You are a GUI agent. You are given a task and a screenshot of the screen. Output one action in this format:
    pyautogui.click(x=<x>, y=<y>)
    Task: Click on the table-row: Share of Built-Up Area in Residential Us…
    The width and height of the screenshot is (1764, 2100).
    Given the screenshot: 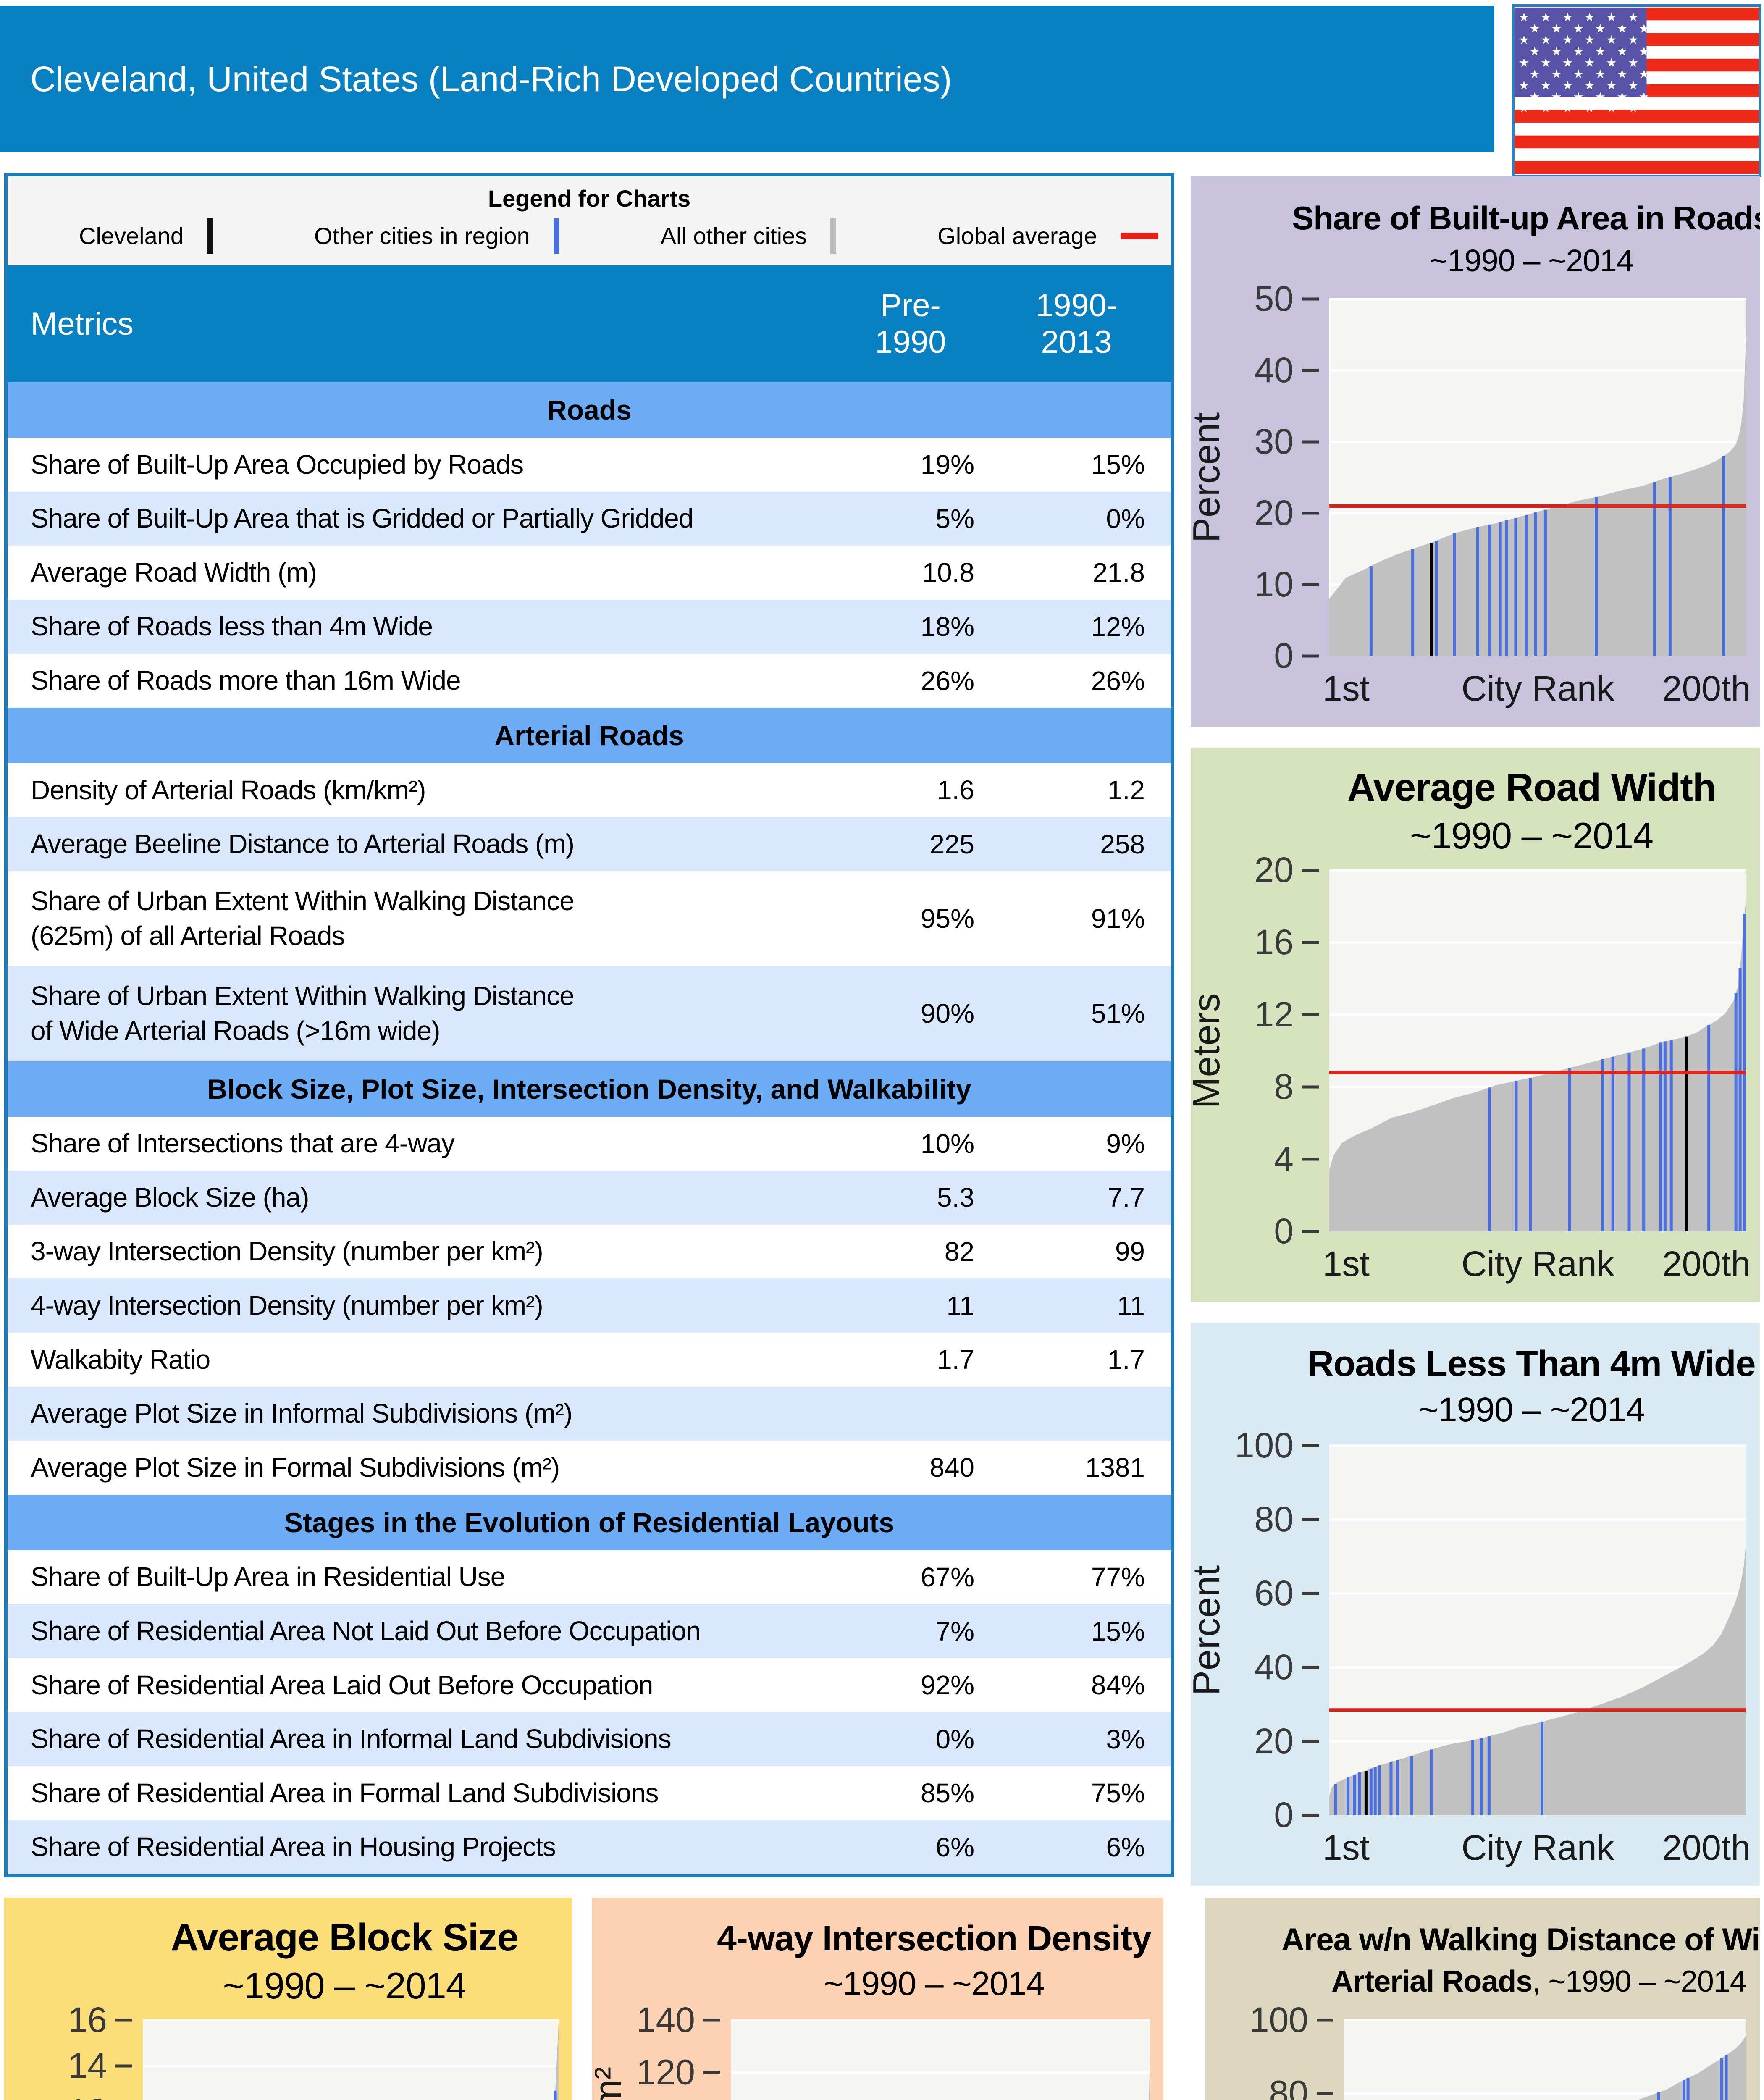 What is the action you would take?
    pyautogui.click(x=589, y=1577)
    